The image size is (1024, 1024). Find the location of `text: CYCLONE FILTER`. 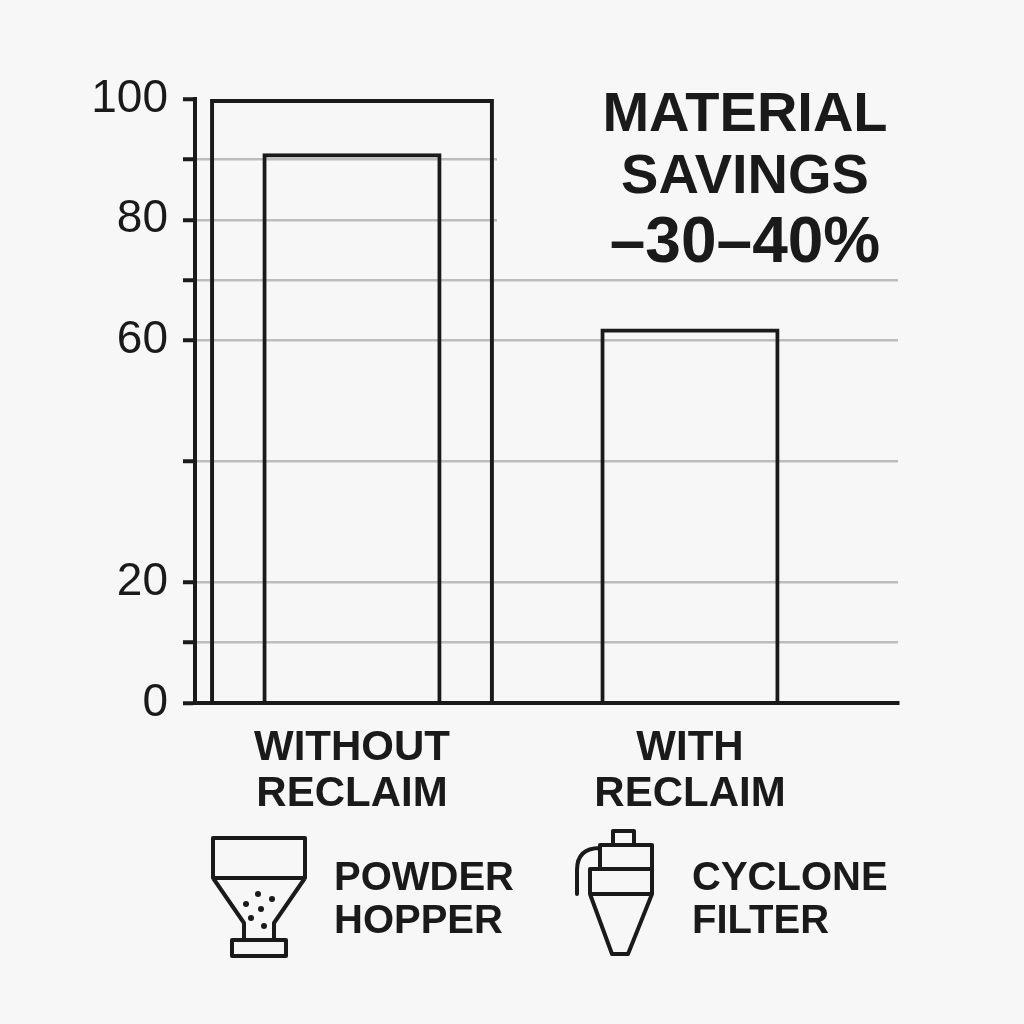

text: CYCLONE FILTER is located at coordinates (790, 897).